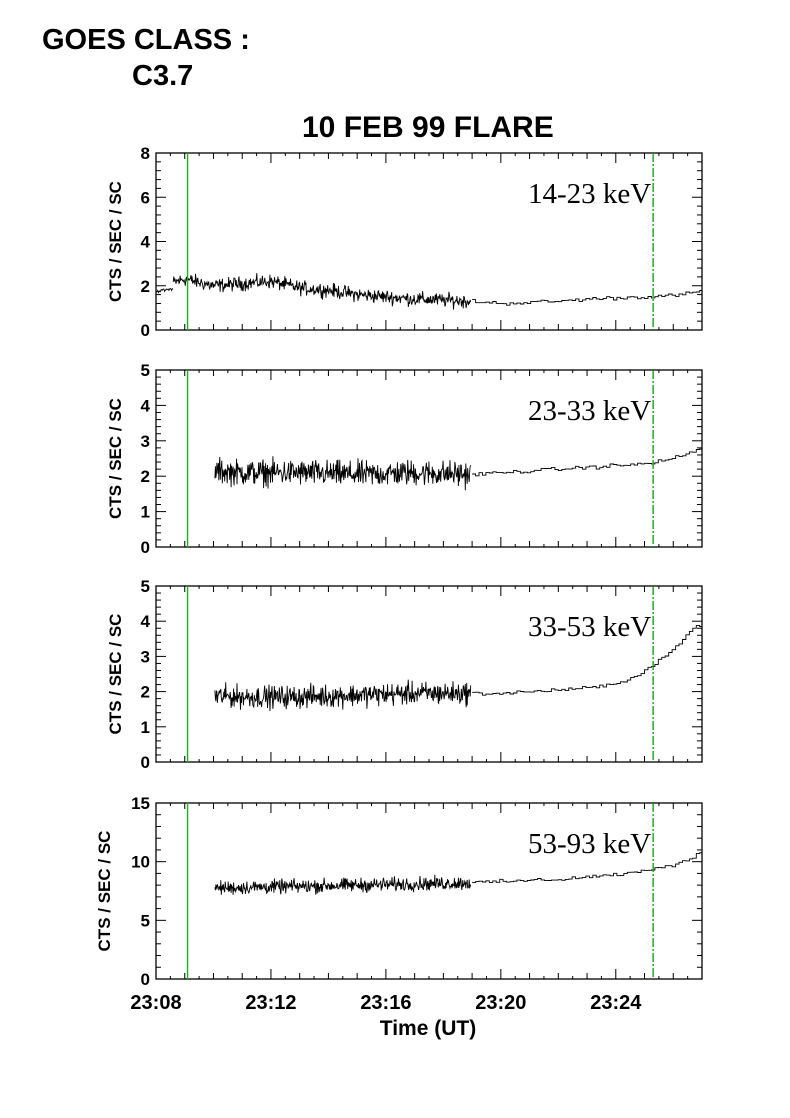 The image size is (790, 1118). Describe the element at coordinates (500, 1003) in the screenshot. I see `x-tick-label: 23:20` at that location.